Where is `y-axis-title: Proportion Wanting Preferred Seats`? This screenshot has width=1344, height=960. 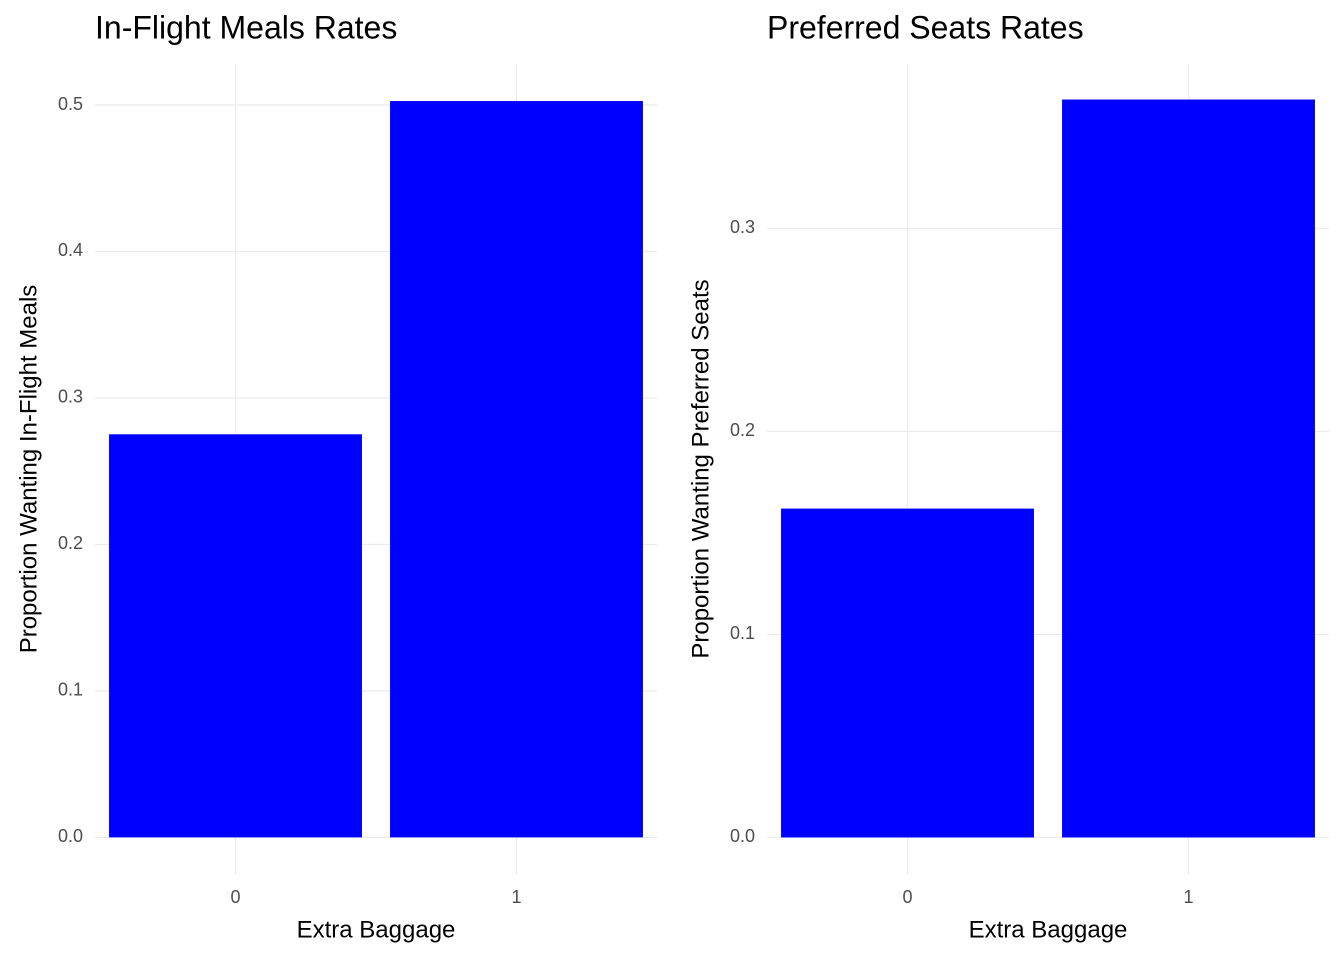
y-axis-title: Proportion Wanting Preferred Seats is located at coordinates (700, 468).